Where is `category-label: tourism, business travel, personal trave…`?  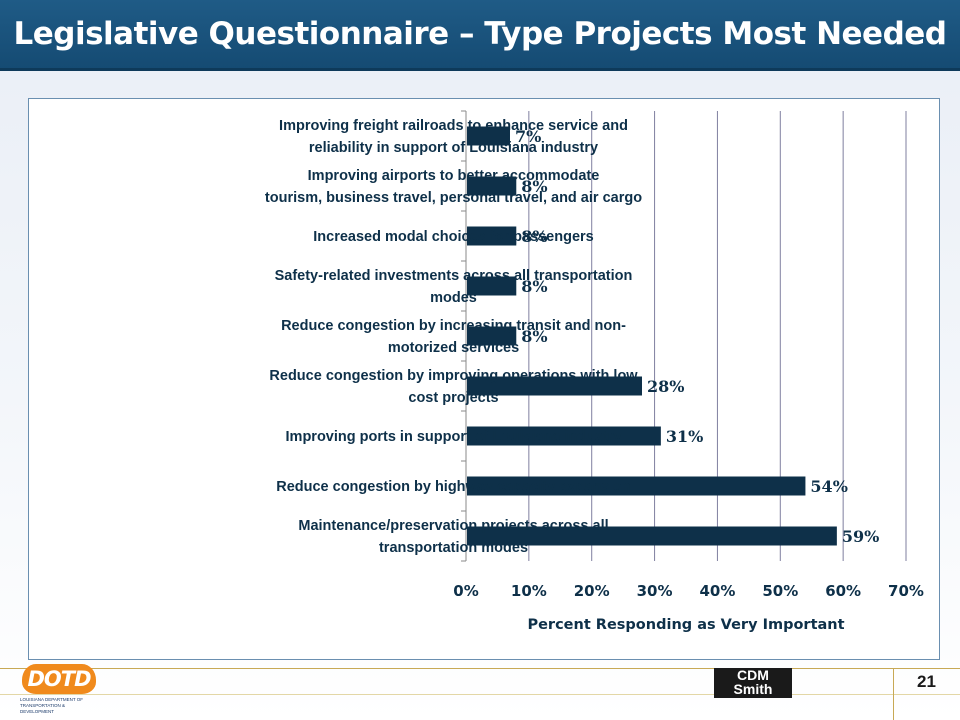
category-label: tourism, business travel, personal trave… is located at coordinates (453, 198).